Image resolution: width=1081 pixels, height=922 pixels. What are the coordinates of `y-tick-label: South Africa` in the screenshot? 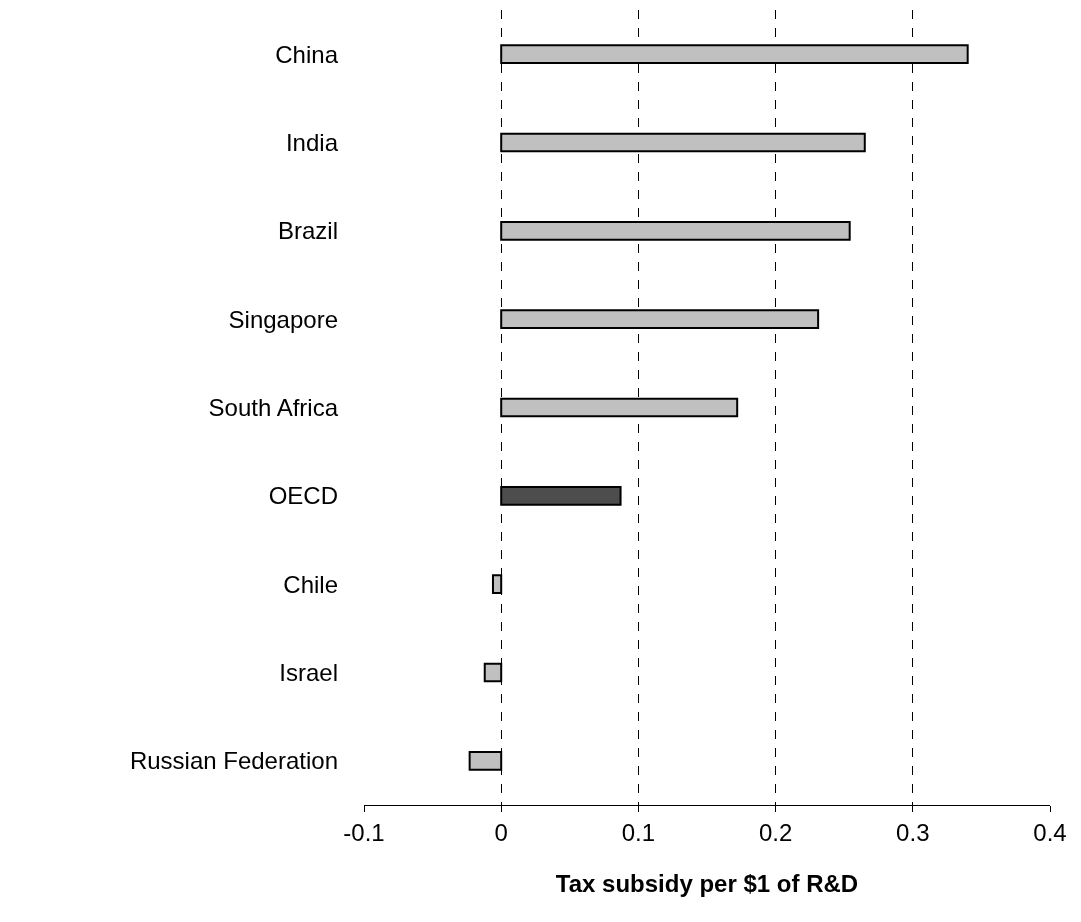 It's located at (273, 407).